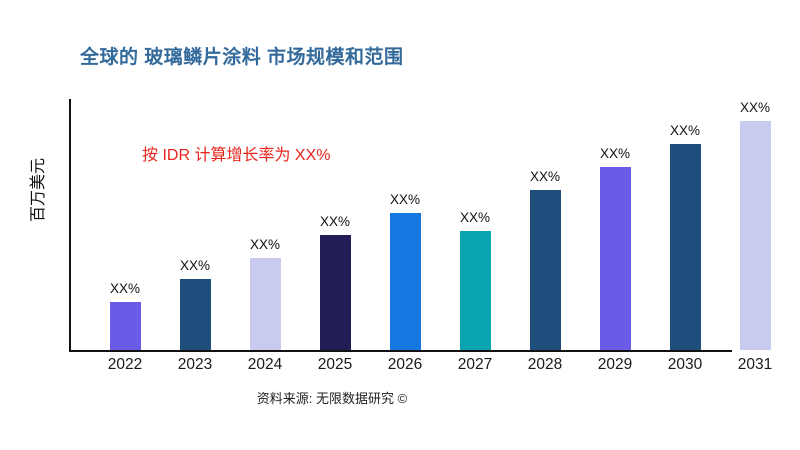 The image size is (800, 450). What do you see at coordinates (614, 153) in the screenshot?
I see `bar-value-label-2029: XX%` at bounding box center [614, 153].